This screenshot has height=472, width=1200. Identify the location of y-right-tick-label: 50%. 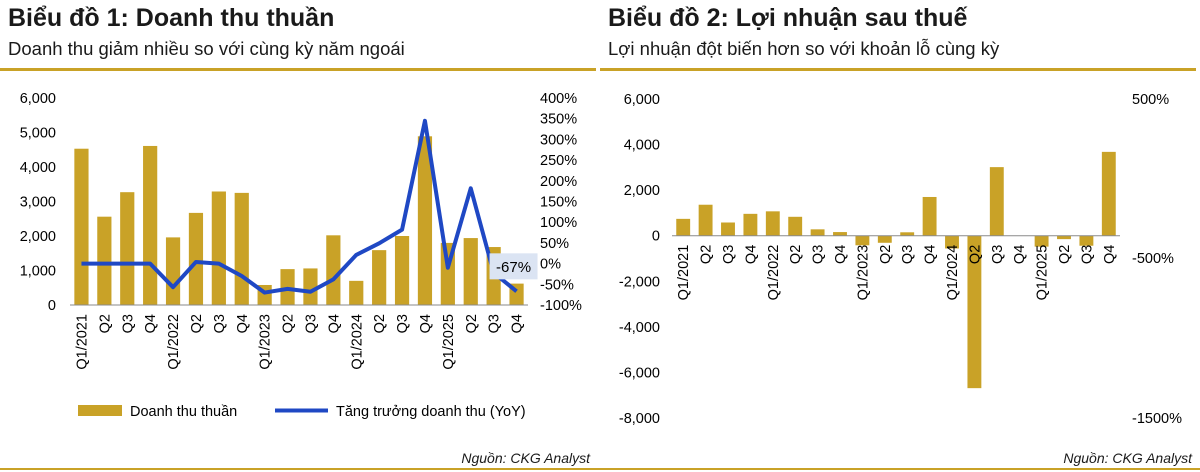
(554, 244).